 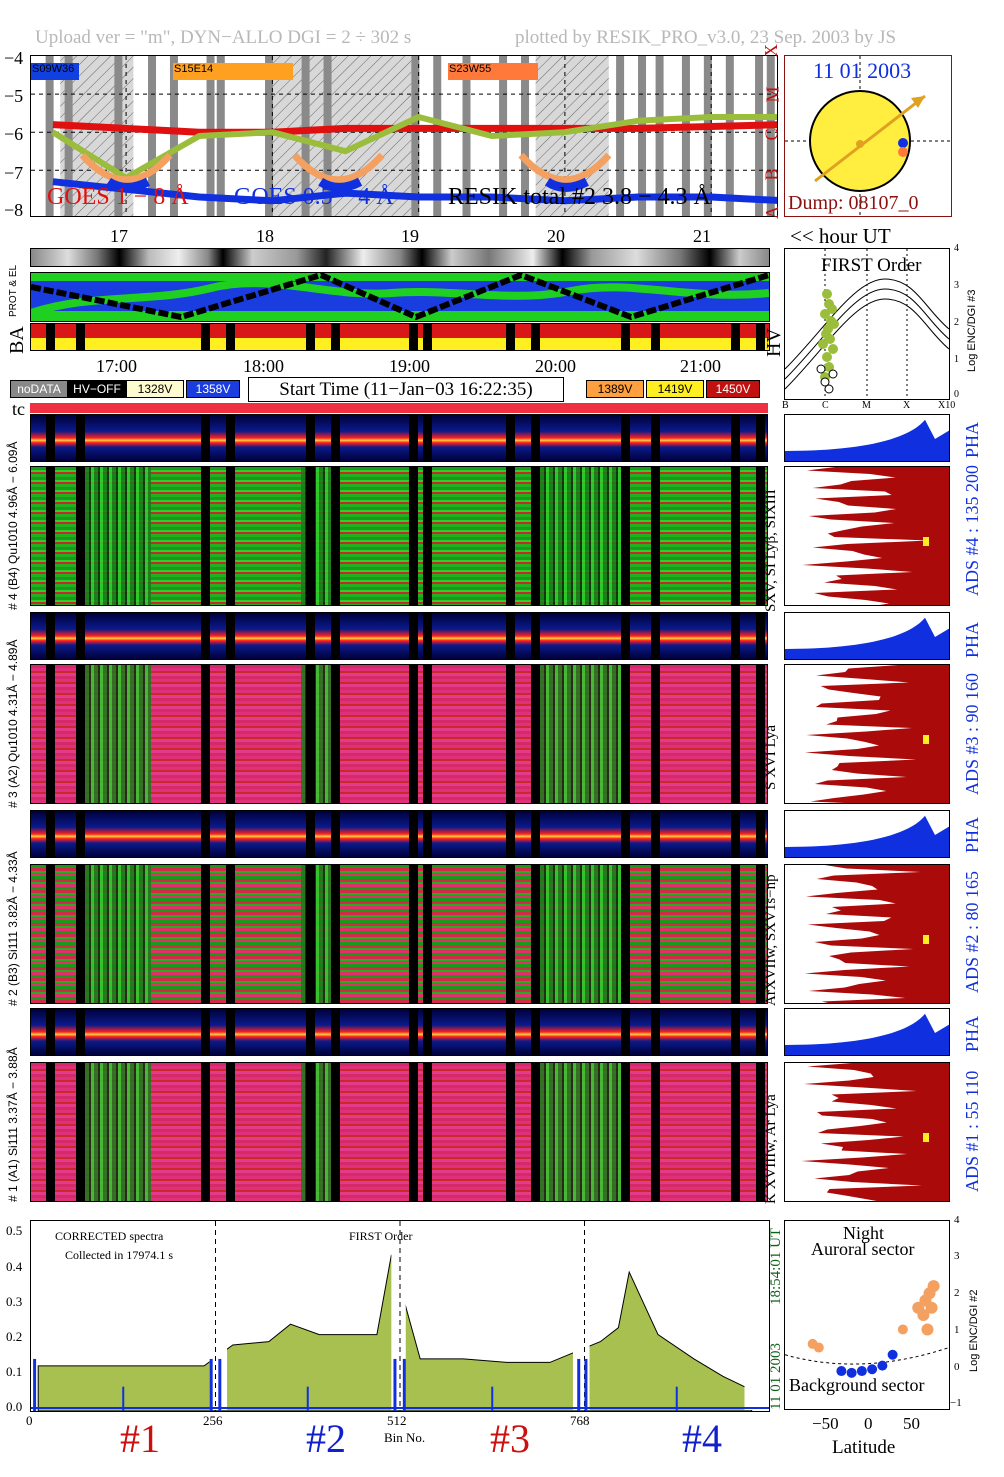 What do you see at coordinates (381, 1236) in the screenshot?
I see `spectrum-order: FIRST Order` at bounding box center [381, 1236].